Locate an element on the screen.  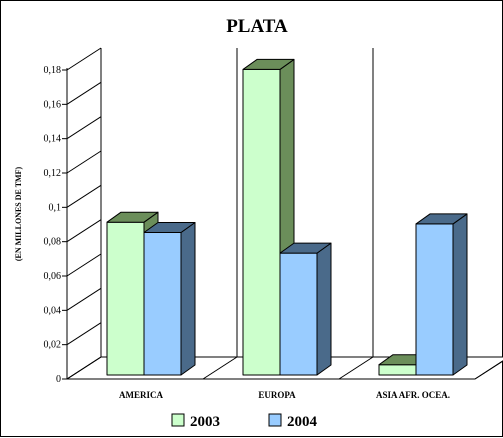
y-tick-label: 0,08 is located at coordinates (53, 242).